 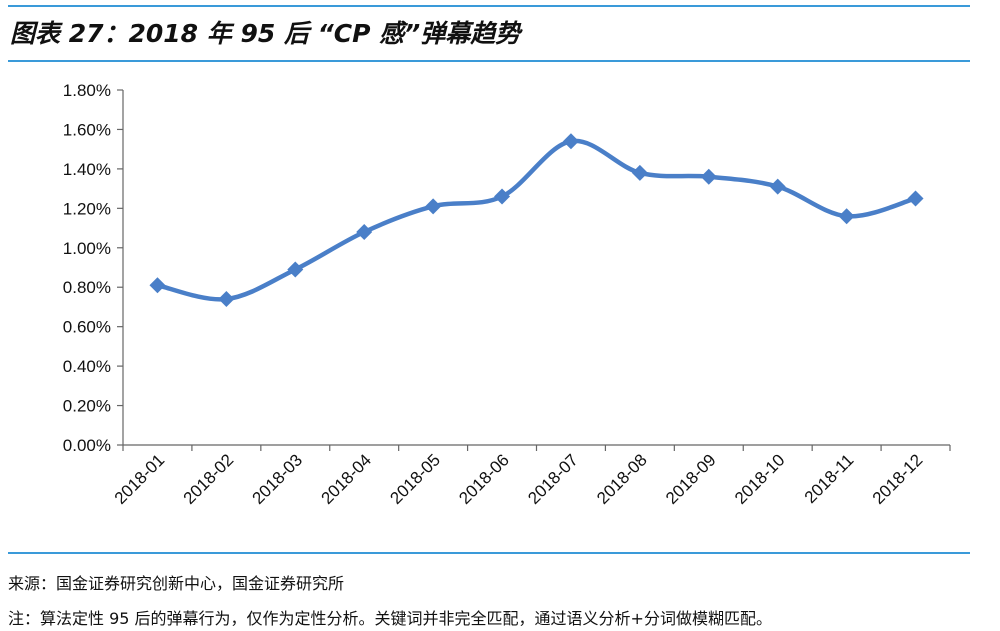 What do you see at coordinates (346, 479) in the screenshot?
I see `x-tick-label: 2018-04` at bounding box center [346, 479].